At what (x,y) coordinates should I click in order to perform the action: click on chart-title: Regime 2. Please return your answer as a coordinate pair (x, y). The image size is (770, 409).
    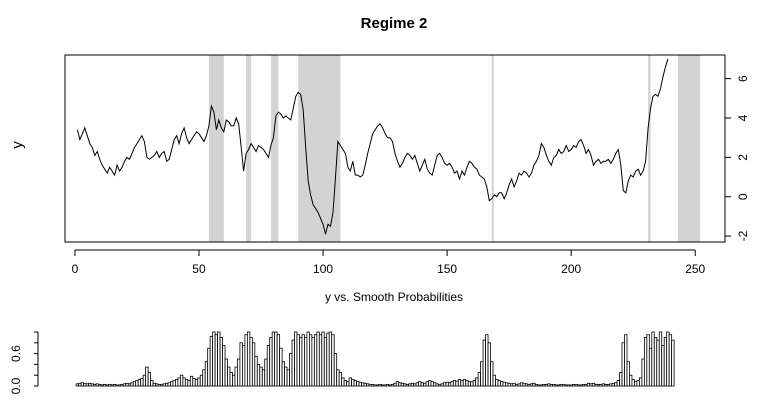
    Looking at the image, I should click on (394, 23).